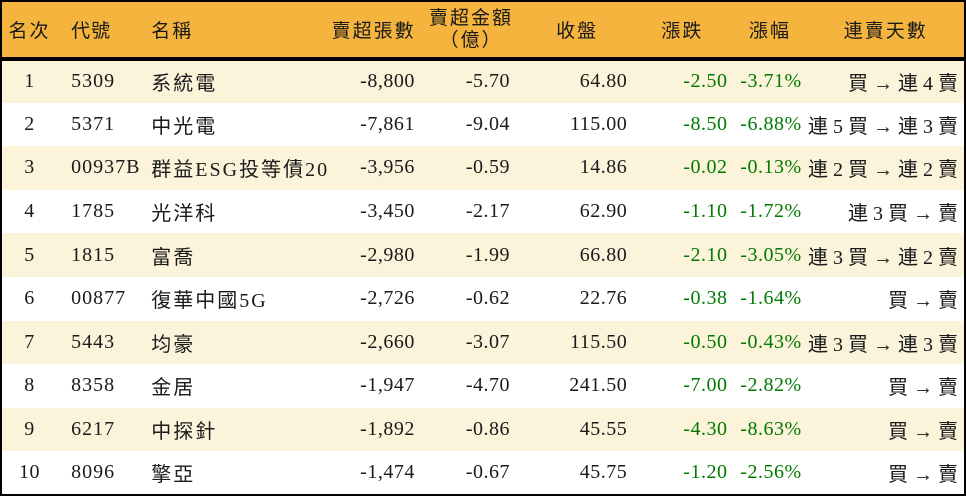 The image size is (966, 496). Describe the element at coordinates (375, 124) in the screenshot. I see `cell-vol: -7,861` at that location.